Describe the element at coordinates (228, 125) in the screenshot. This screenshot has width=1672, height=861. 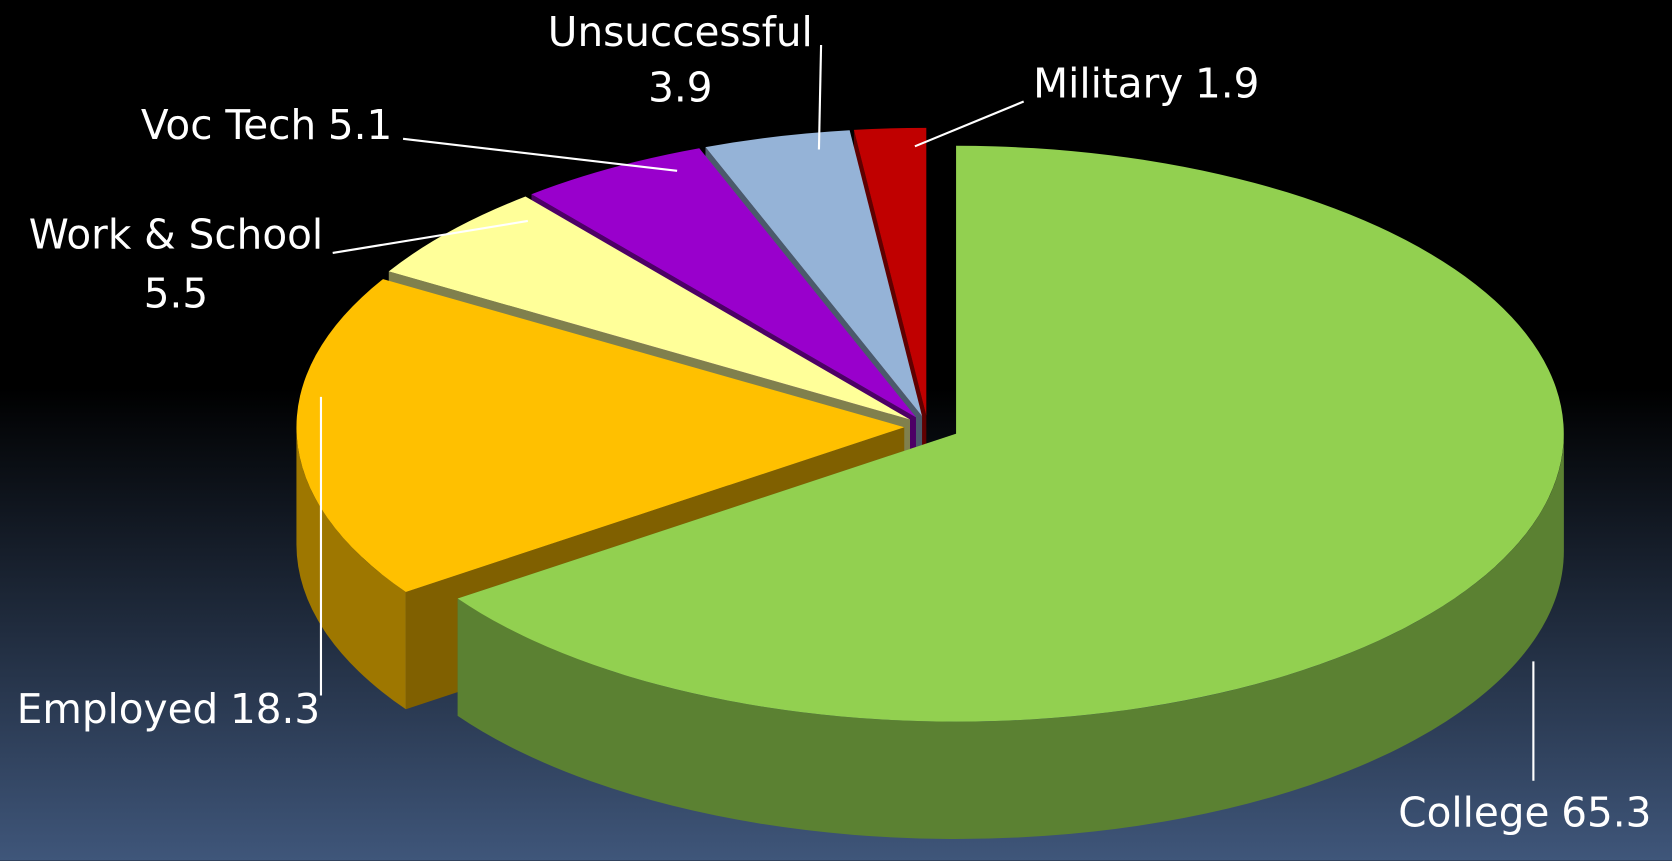
I see `label-name: Voc Tech` at that location.